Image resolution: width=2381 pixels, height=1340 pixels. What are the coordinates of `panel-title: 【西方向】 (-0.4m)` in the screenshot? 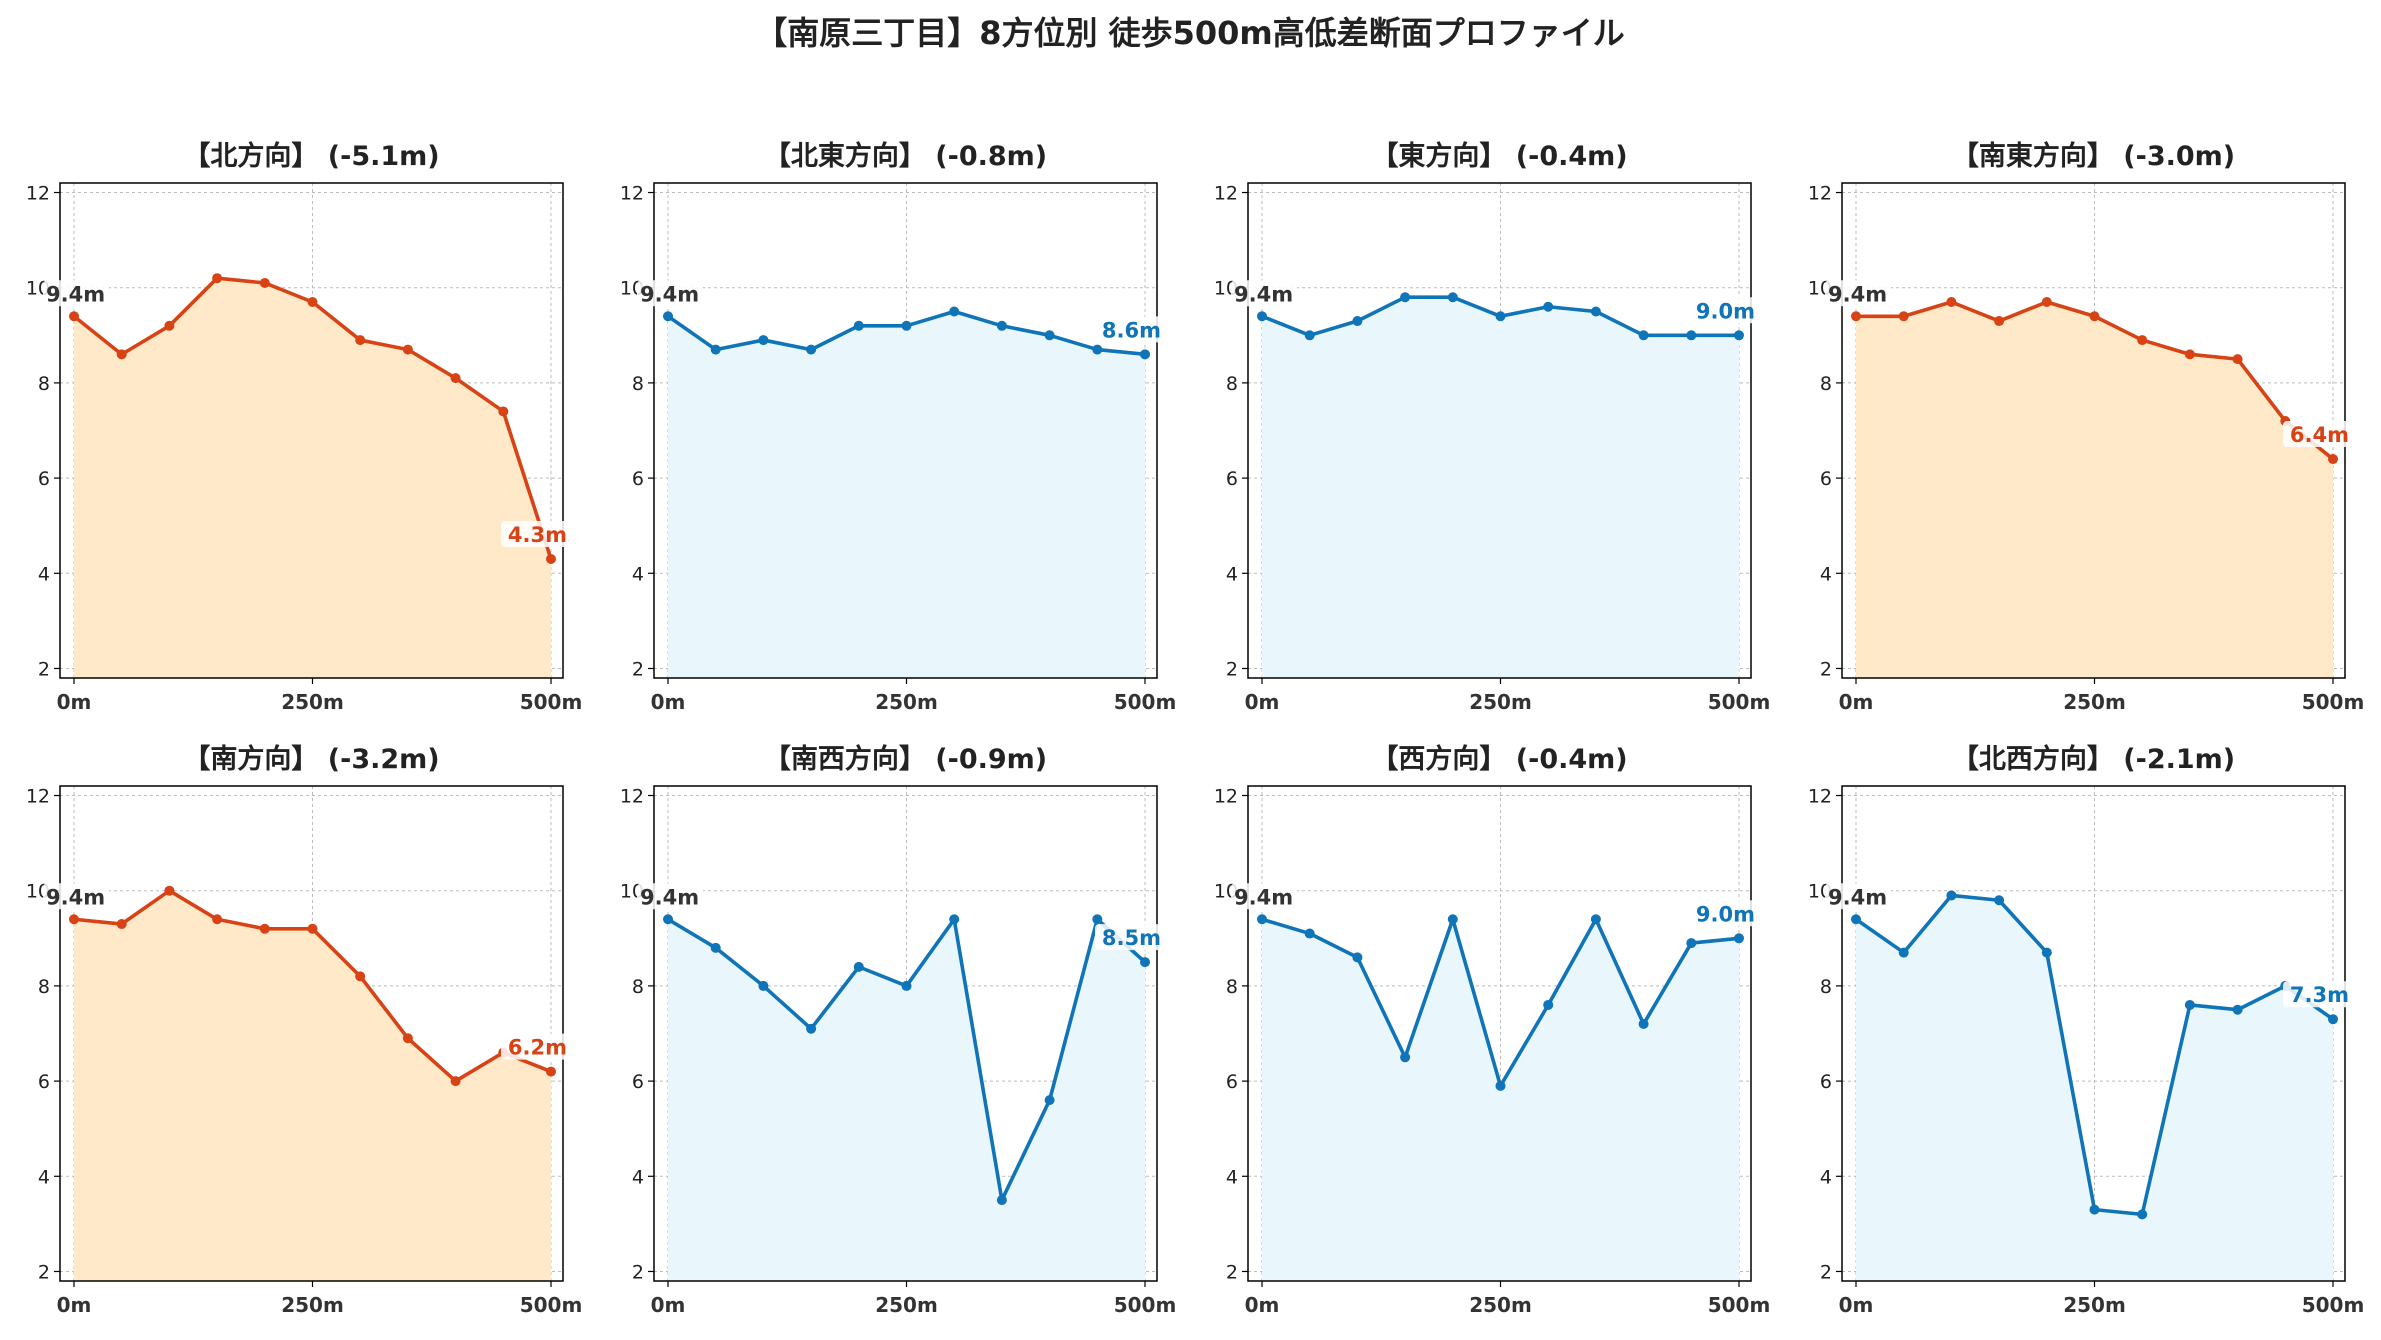 It's located at (1499, 759).